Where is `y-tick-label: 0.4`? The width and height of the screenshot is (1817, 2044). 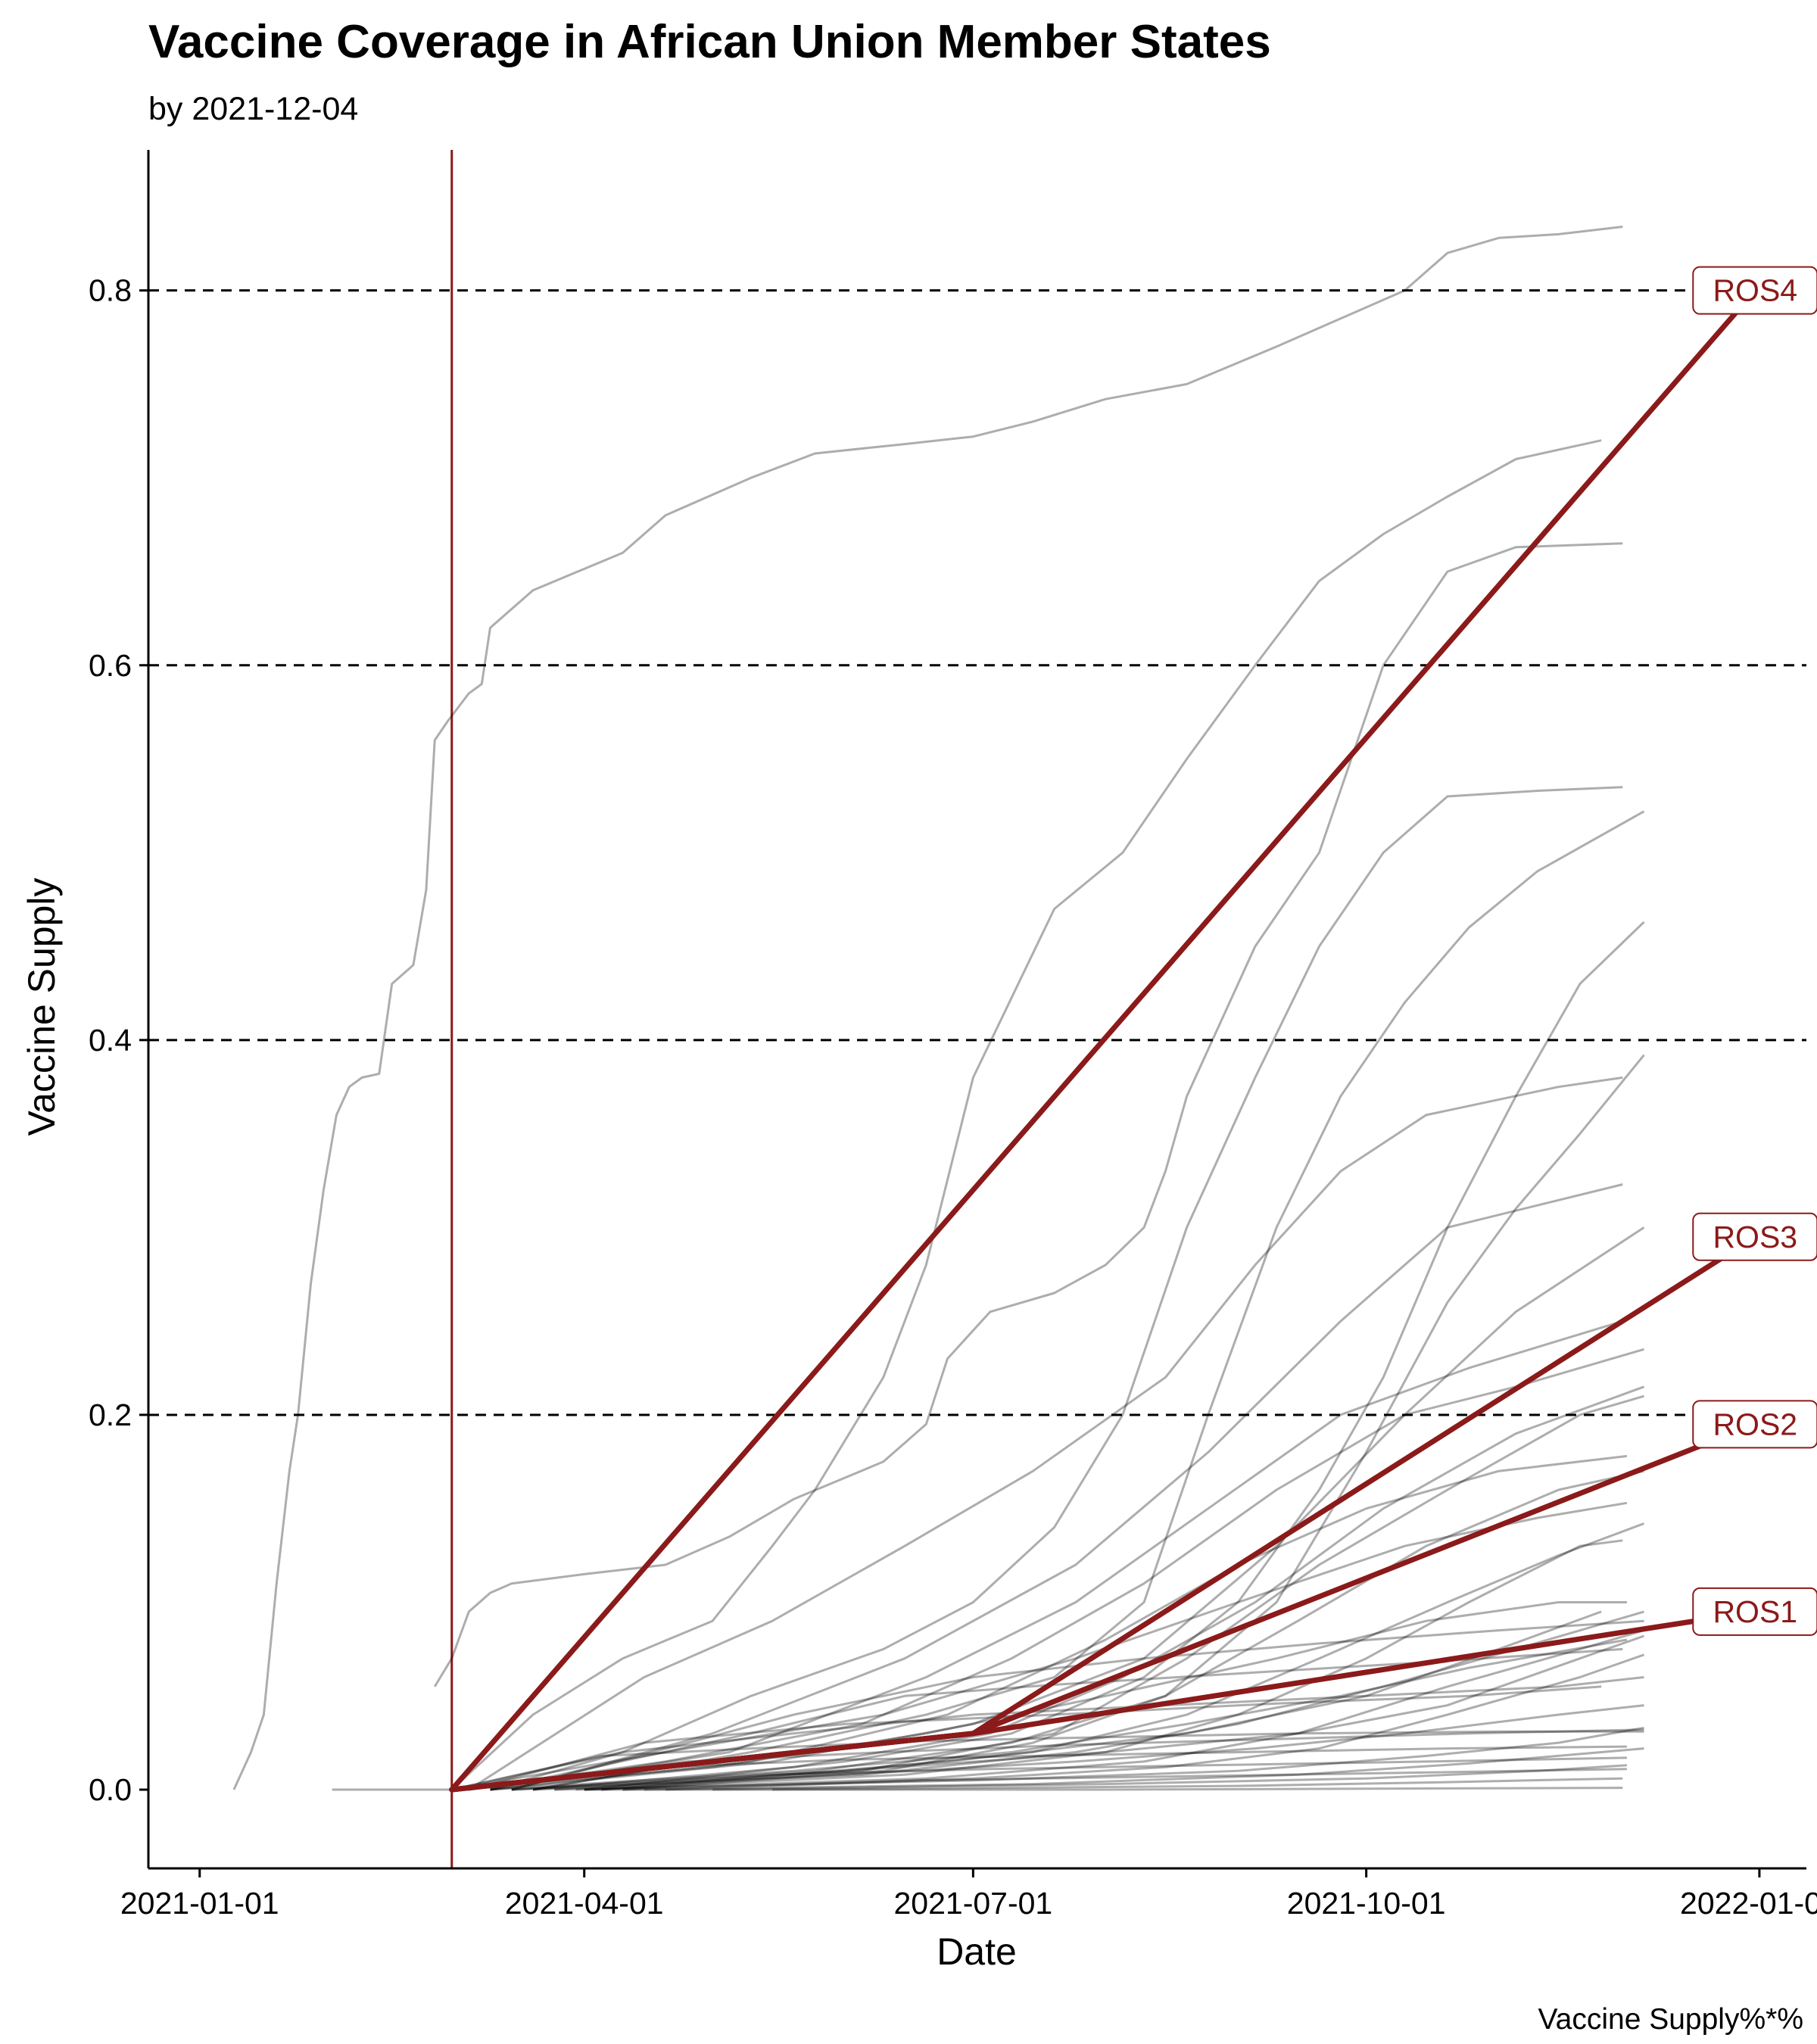
y-tick-label: 0.4 is located at coordinates (110, 1040).